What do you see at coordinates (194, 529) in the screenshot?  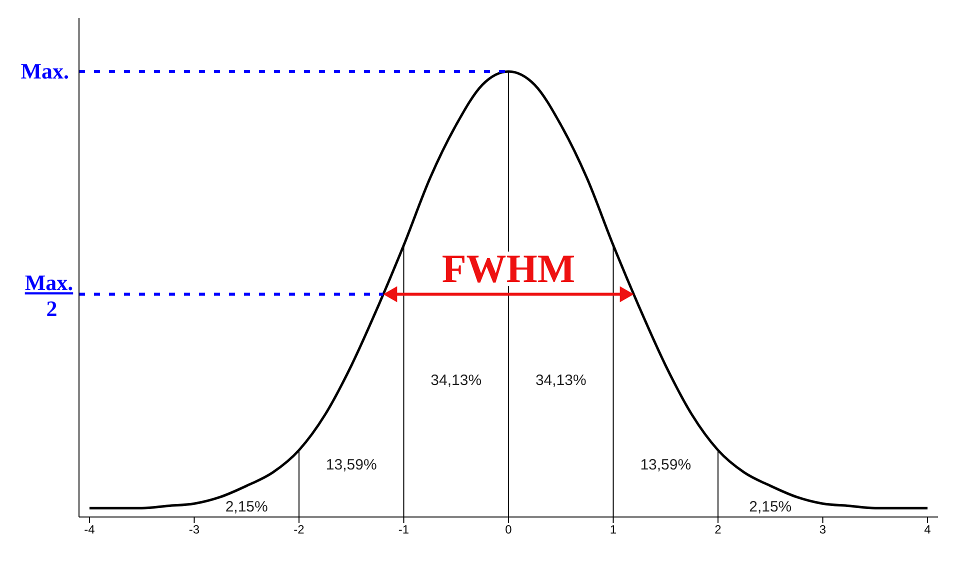 I see `x-tick-label: -3` at bounding box center [194, 529].